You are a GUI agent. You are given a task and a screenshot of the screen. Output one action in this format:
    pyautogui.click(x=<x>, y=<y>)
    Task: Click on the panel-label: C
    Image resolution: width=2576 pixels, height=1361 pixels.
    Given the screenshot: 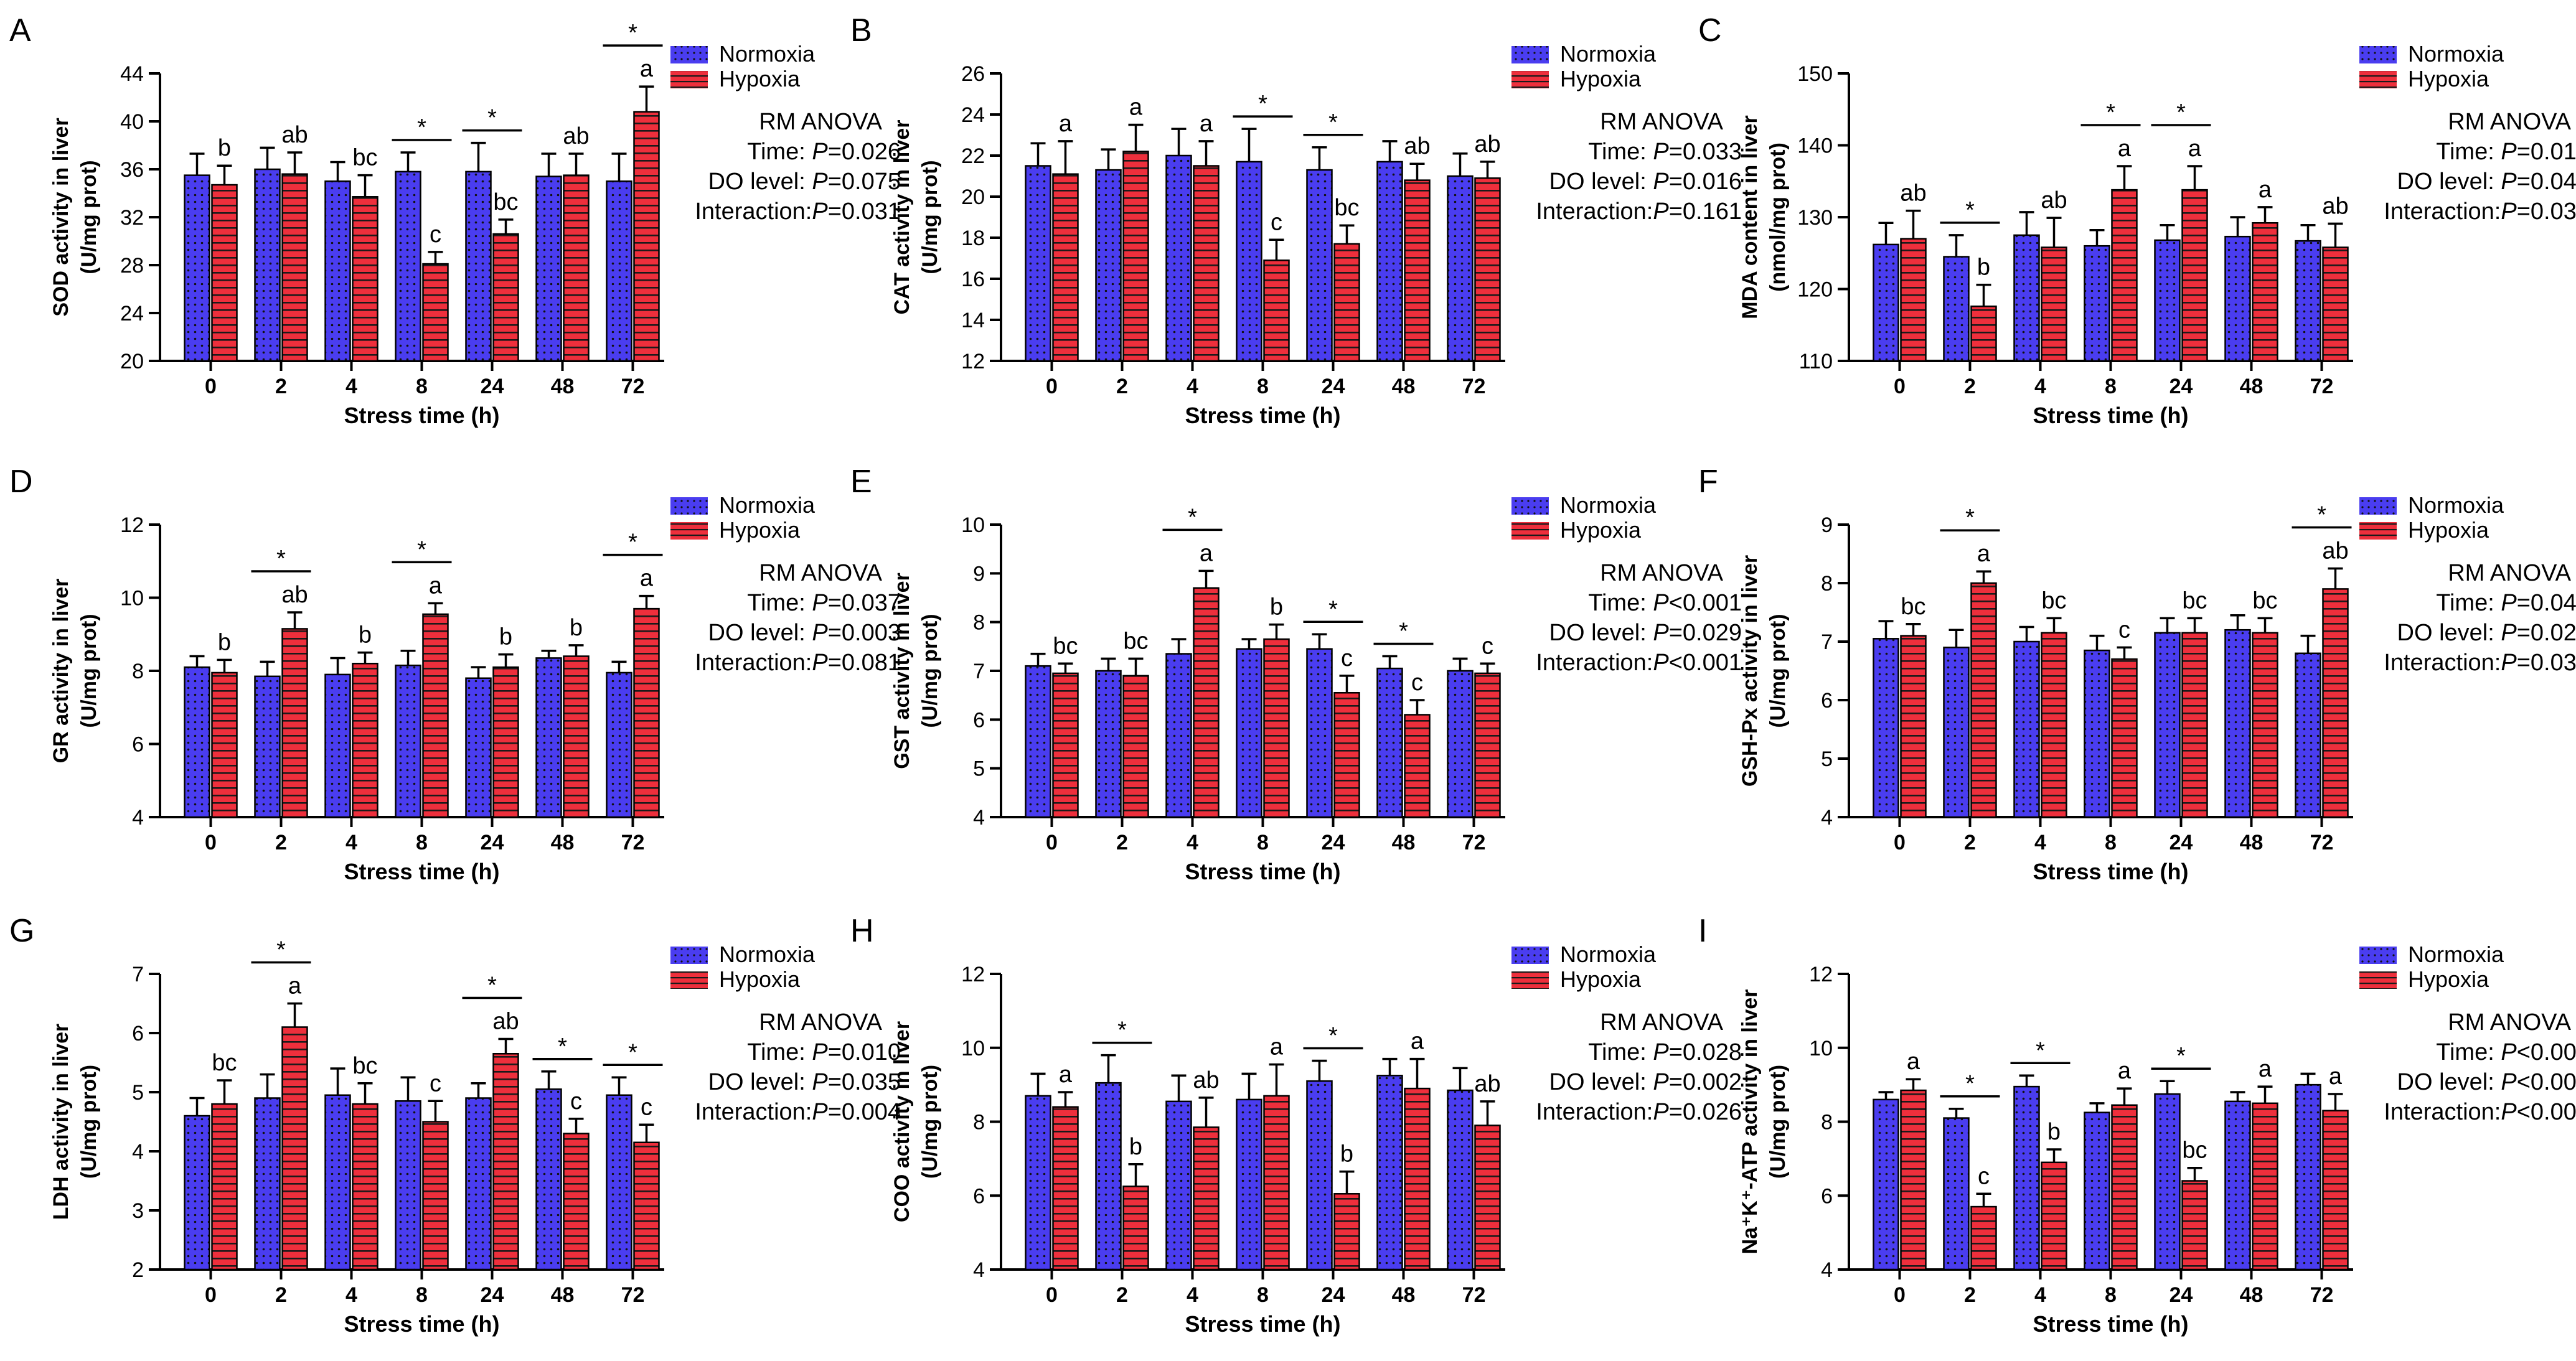 What is the action you would take?
    pyautogui.click(x=1710, y=30)
    